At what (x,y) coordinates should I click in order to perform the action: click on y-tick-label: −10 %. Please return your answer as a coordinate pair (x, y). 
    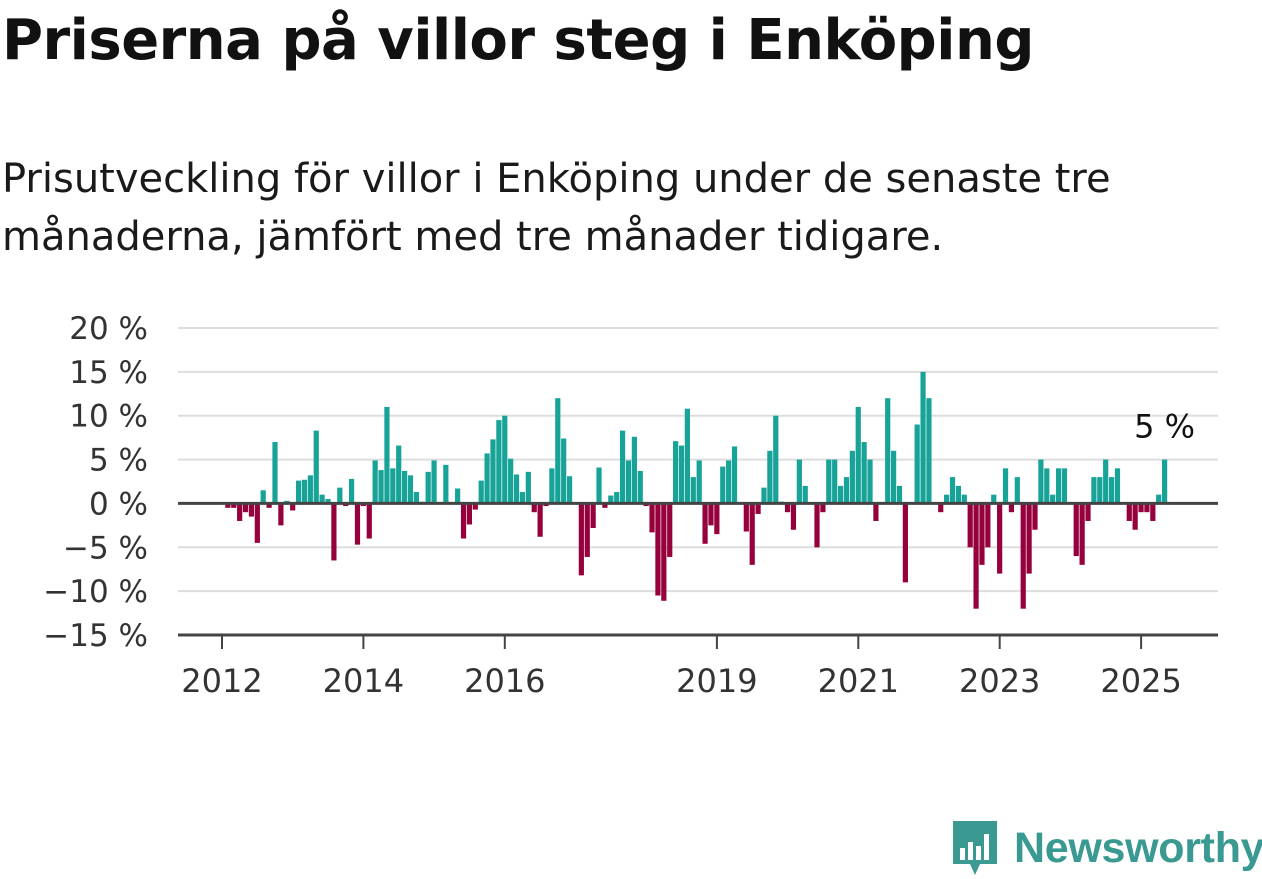
    Looking at the image, I should click on (95, 592).